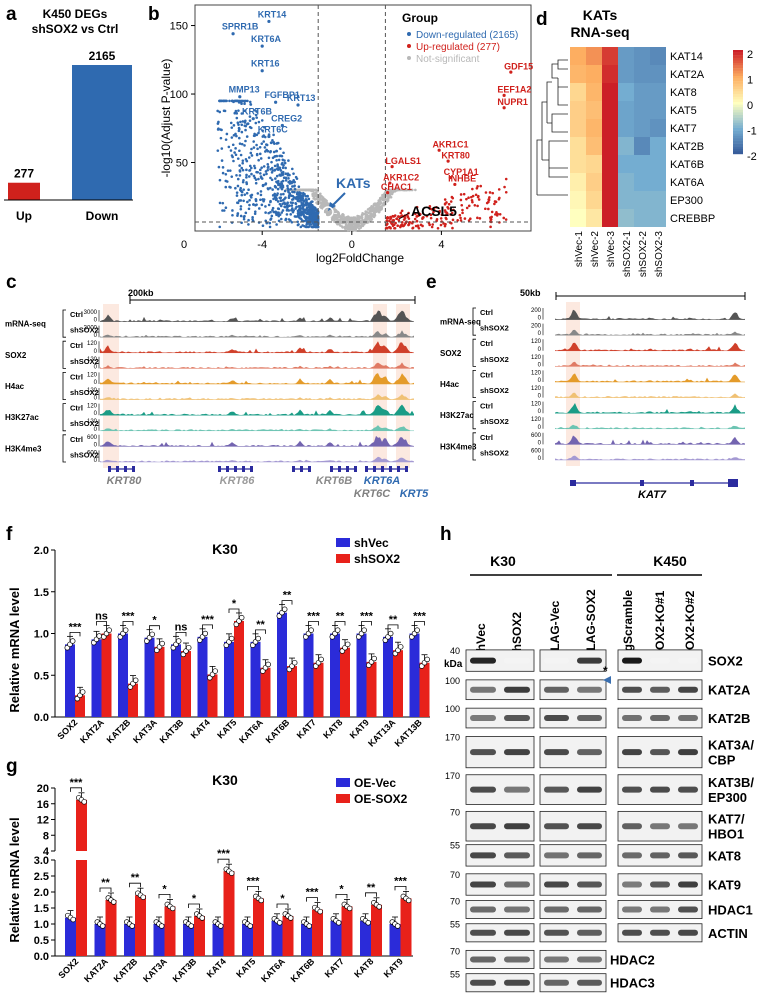  Describe the element at coordinates (43, 805) in the screenshot. I see `g-y-tick-label: 16` at that location.